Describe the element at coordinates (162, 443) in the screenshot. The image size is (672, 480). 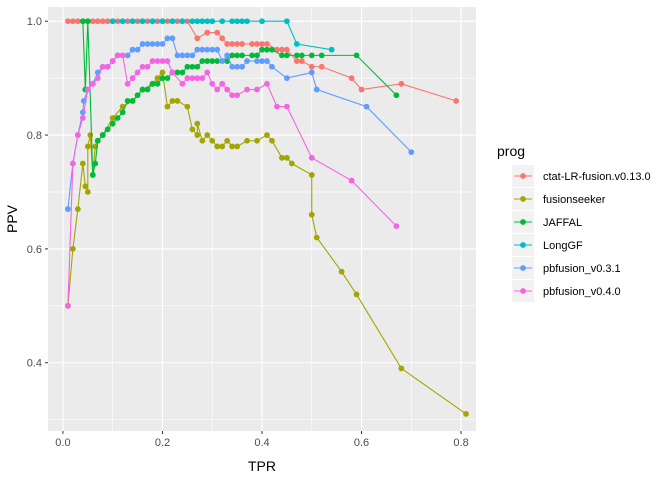
I see `x-tick-label: 0.2` at that location.